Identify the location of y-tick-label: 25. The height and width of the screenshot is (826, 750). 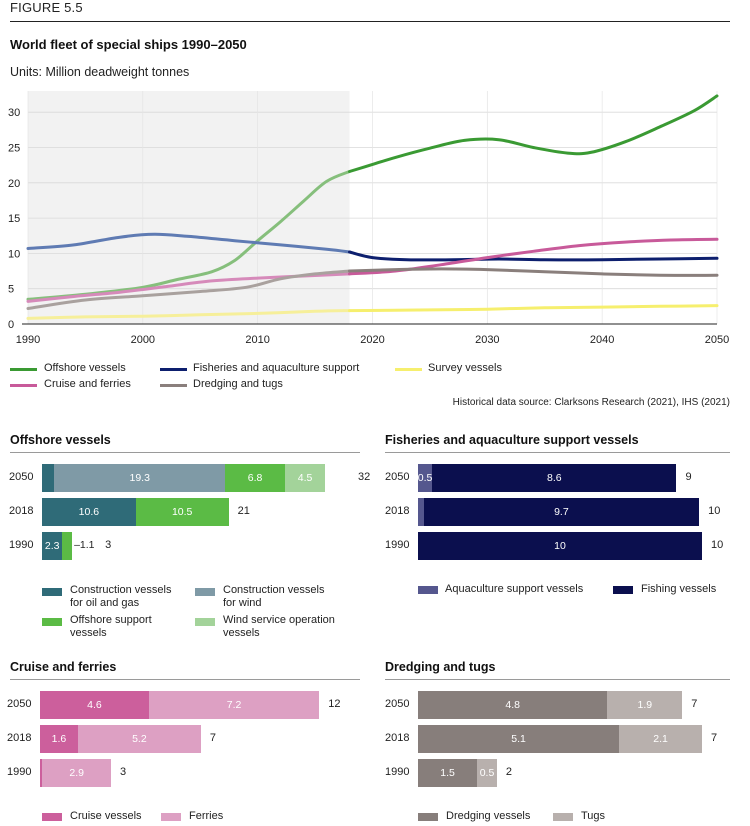
(14, 148).